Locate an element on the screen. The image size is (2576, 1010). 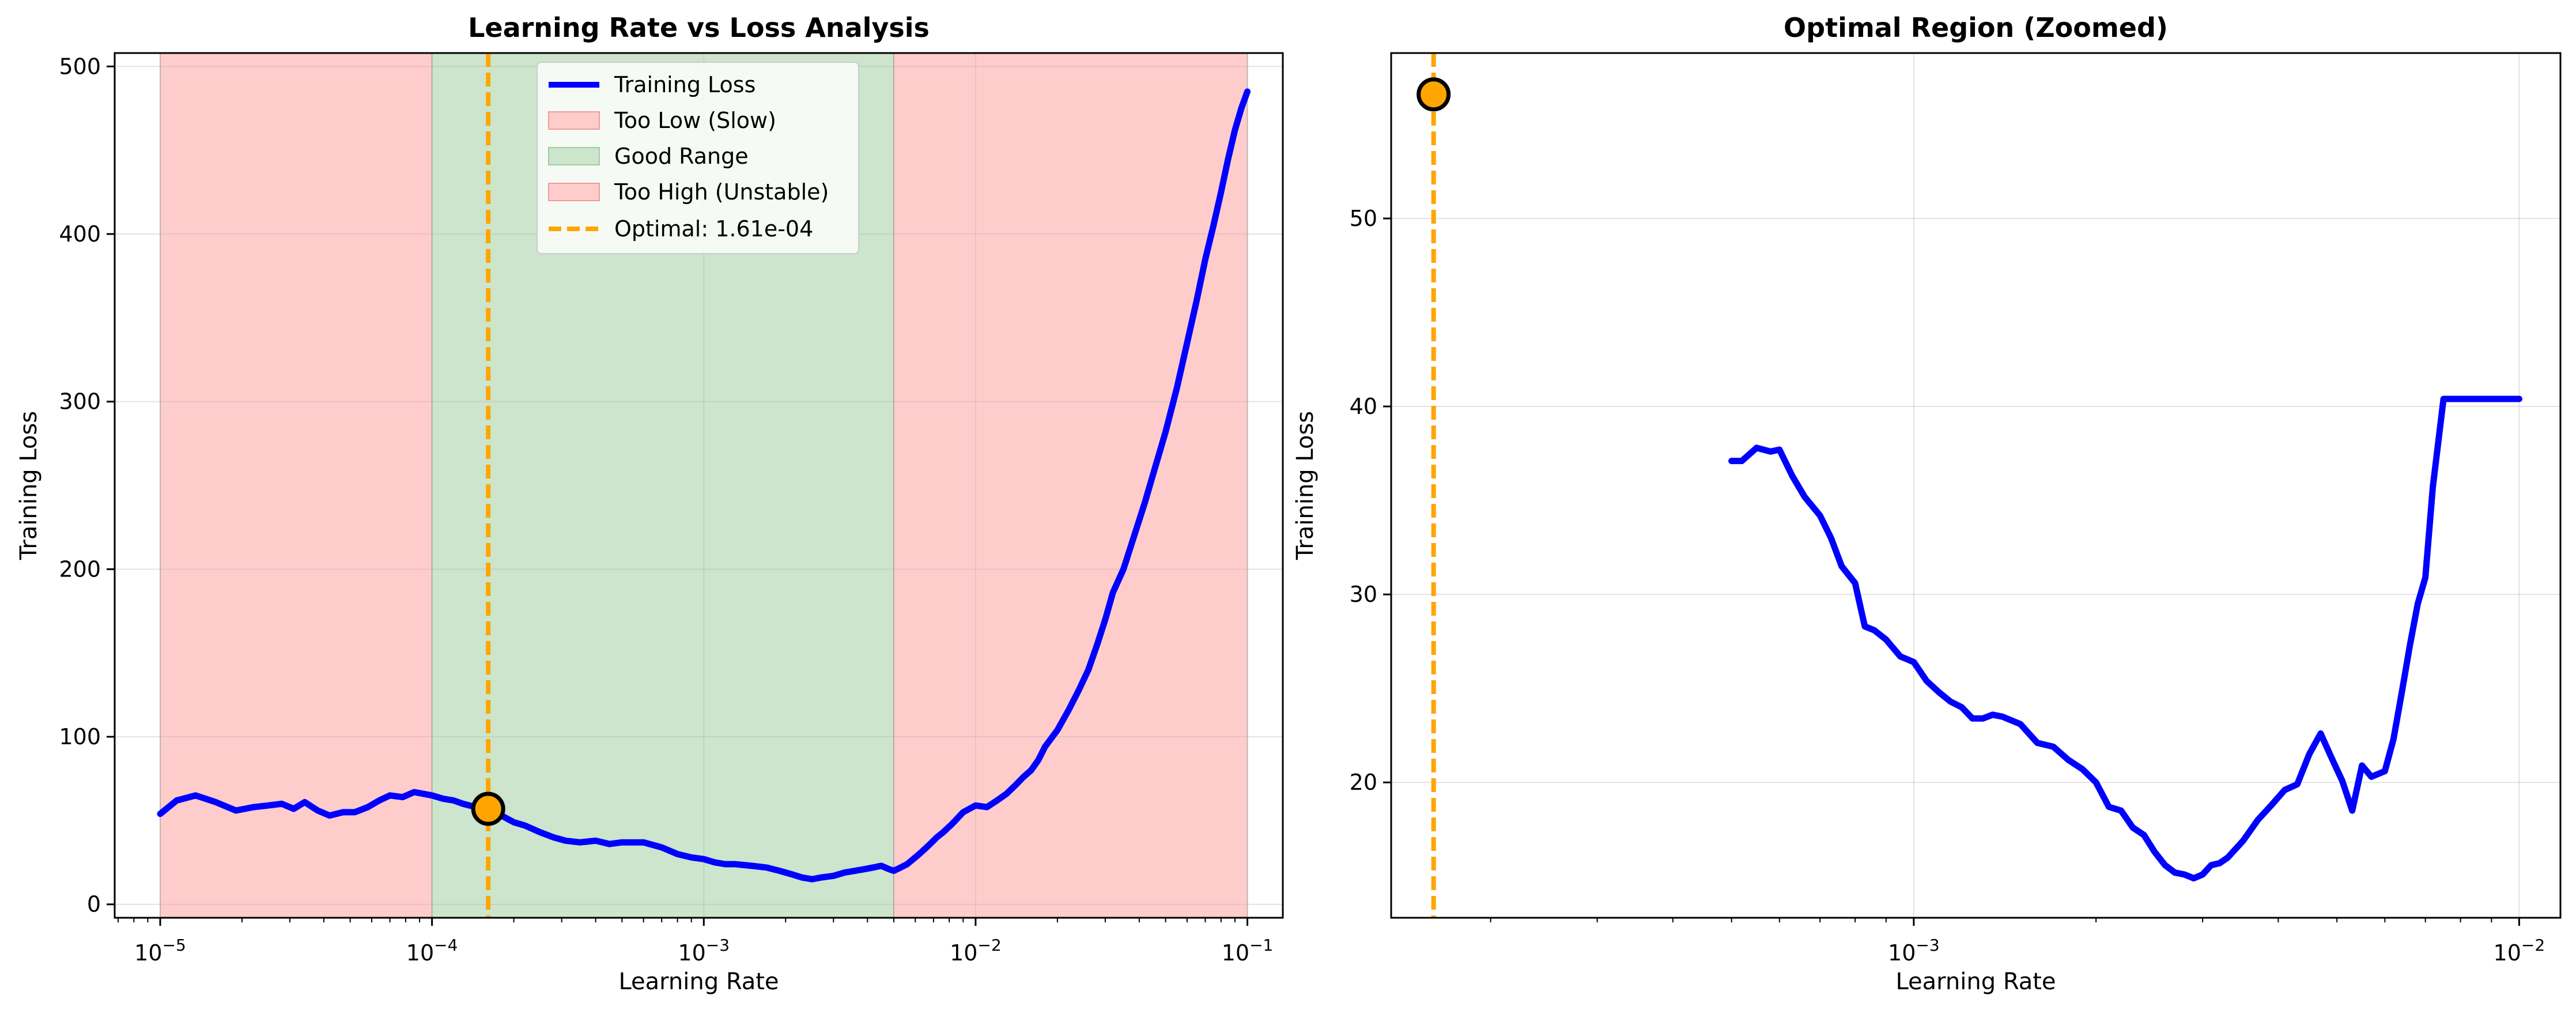
y-tick-label: 20 is located at coordinates (1363, 782).